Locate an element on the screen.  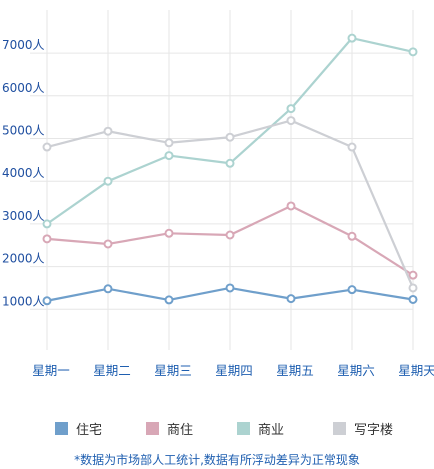
x-tick-label: 星期六 is located at coordinates (356, 370).